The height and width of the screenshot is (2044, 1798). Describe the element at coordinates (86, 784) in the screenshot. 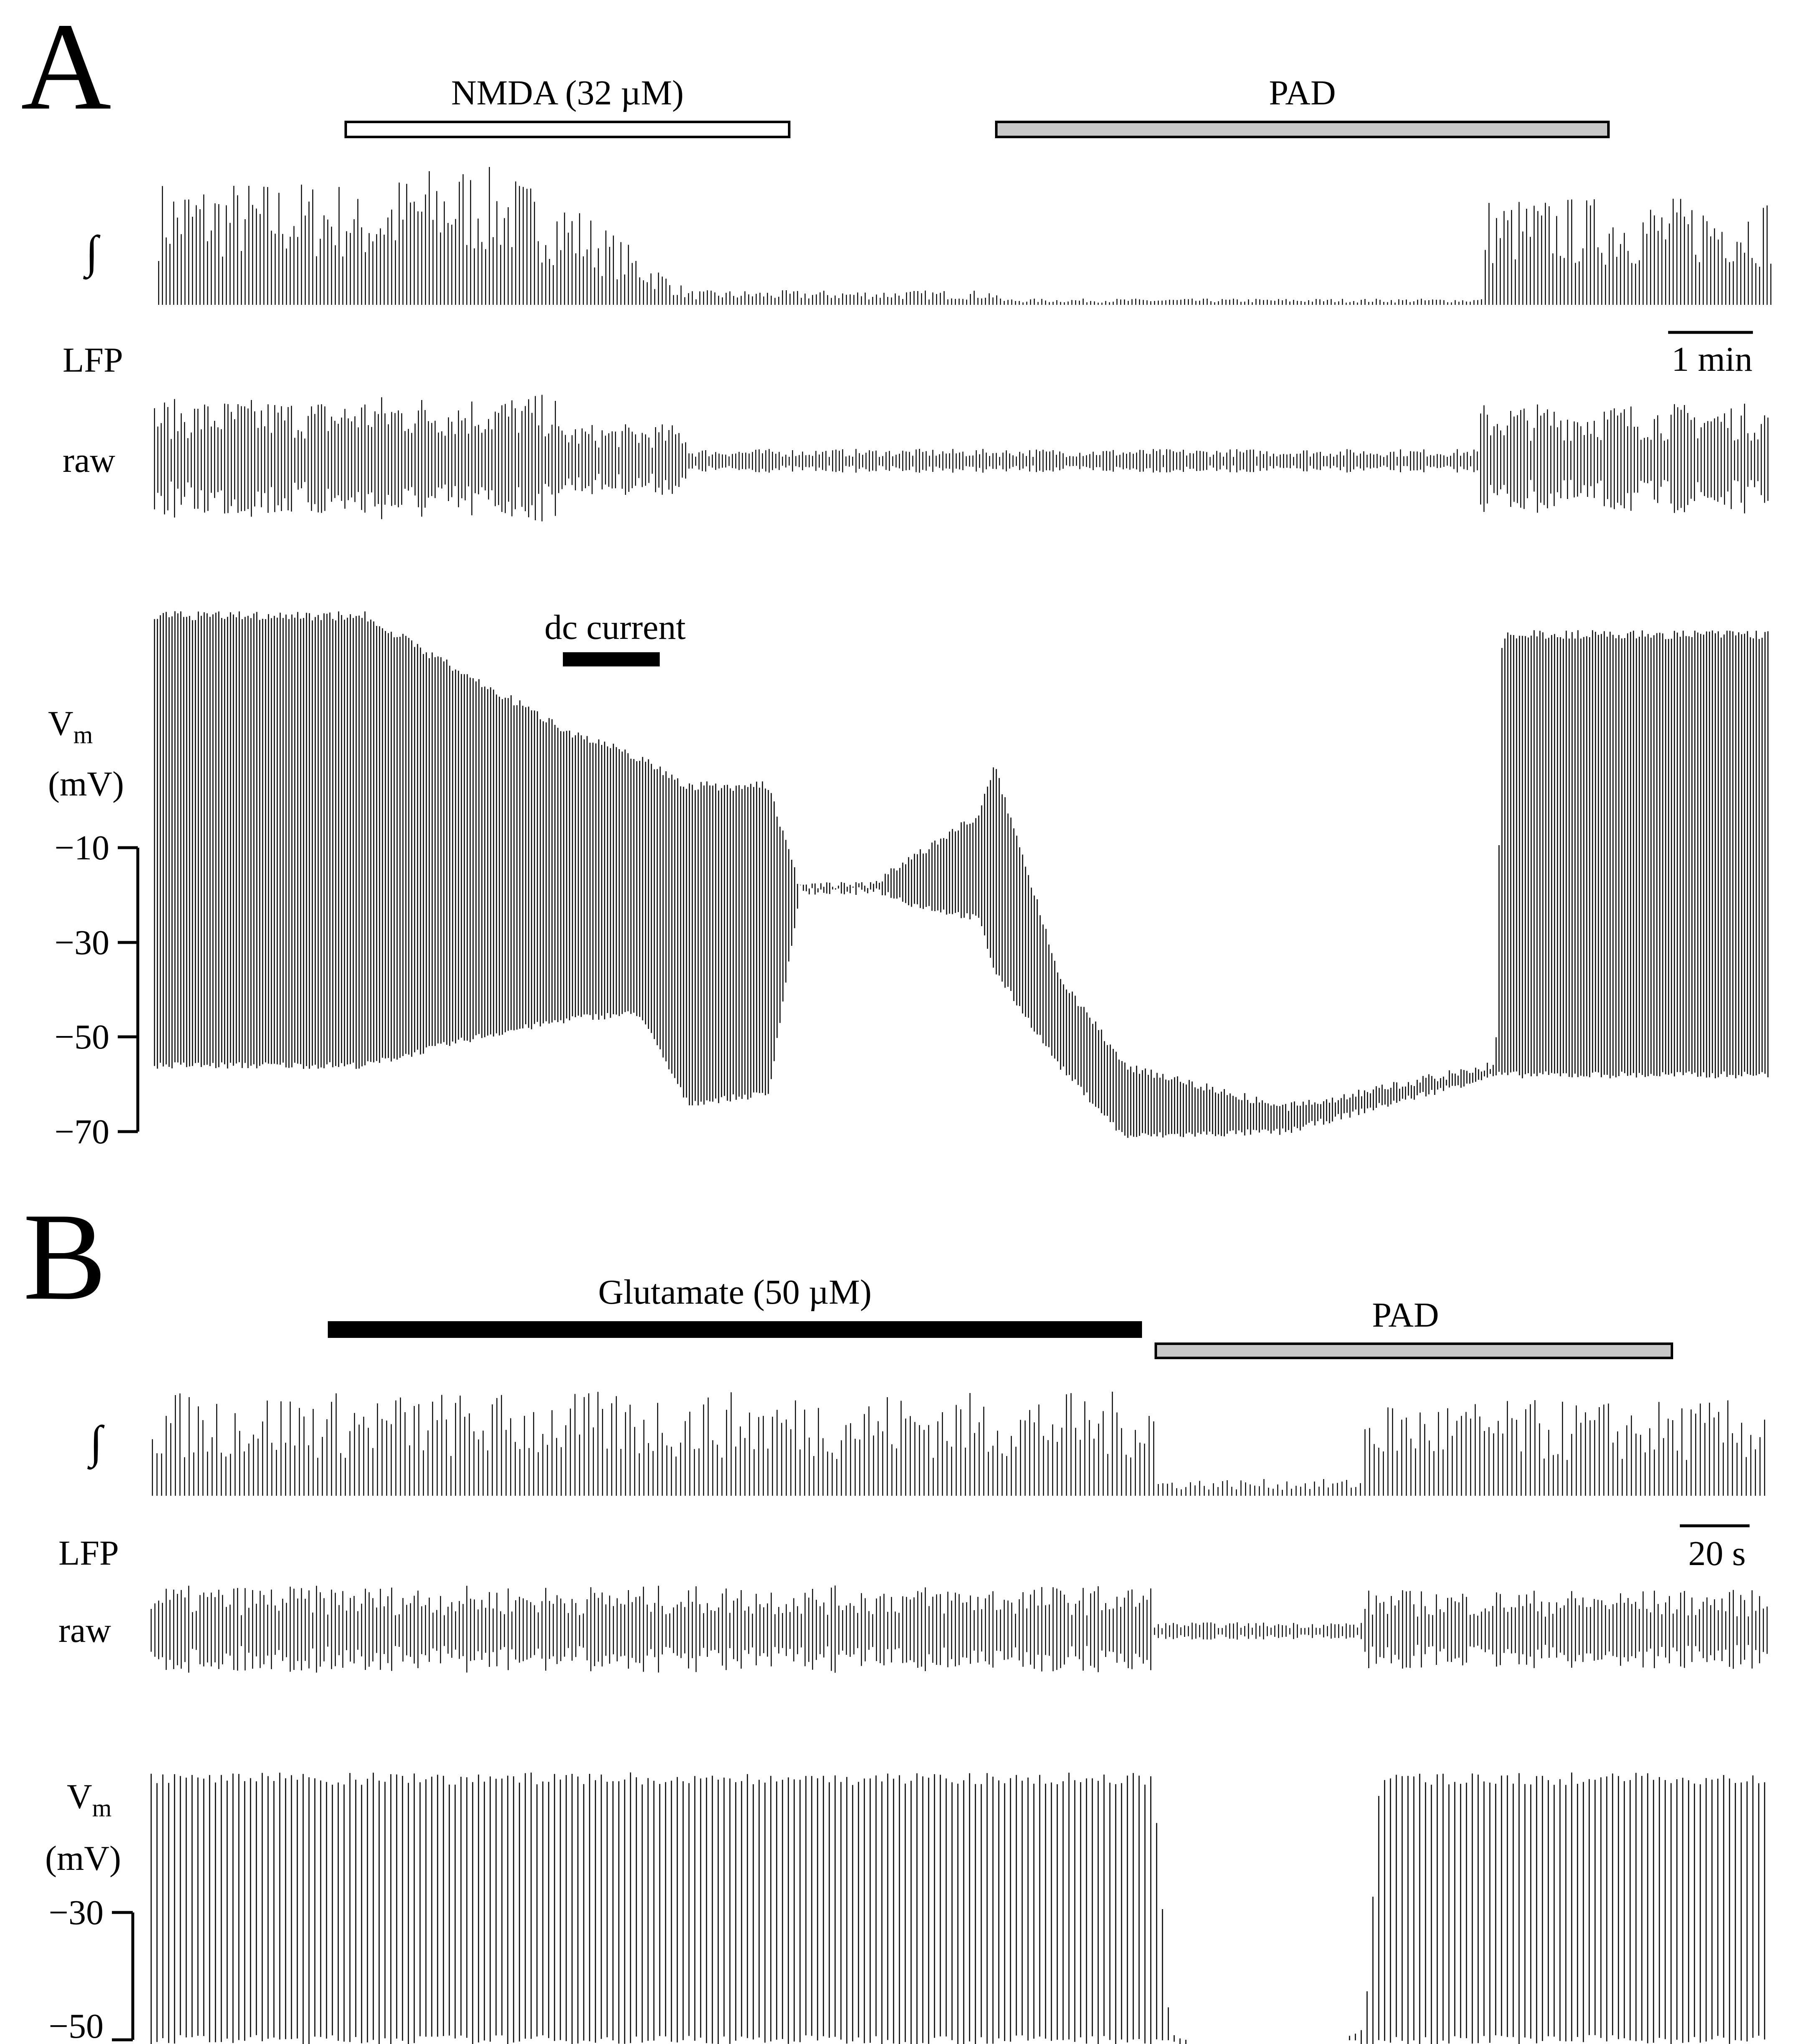

I see `vm-unit-a: (mV)` at that location.